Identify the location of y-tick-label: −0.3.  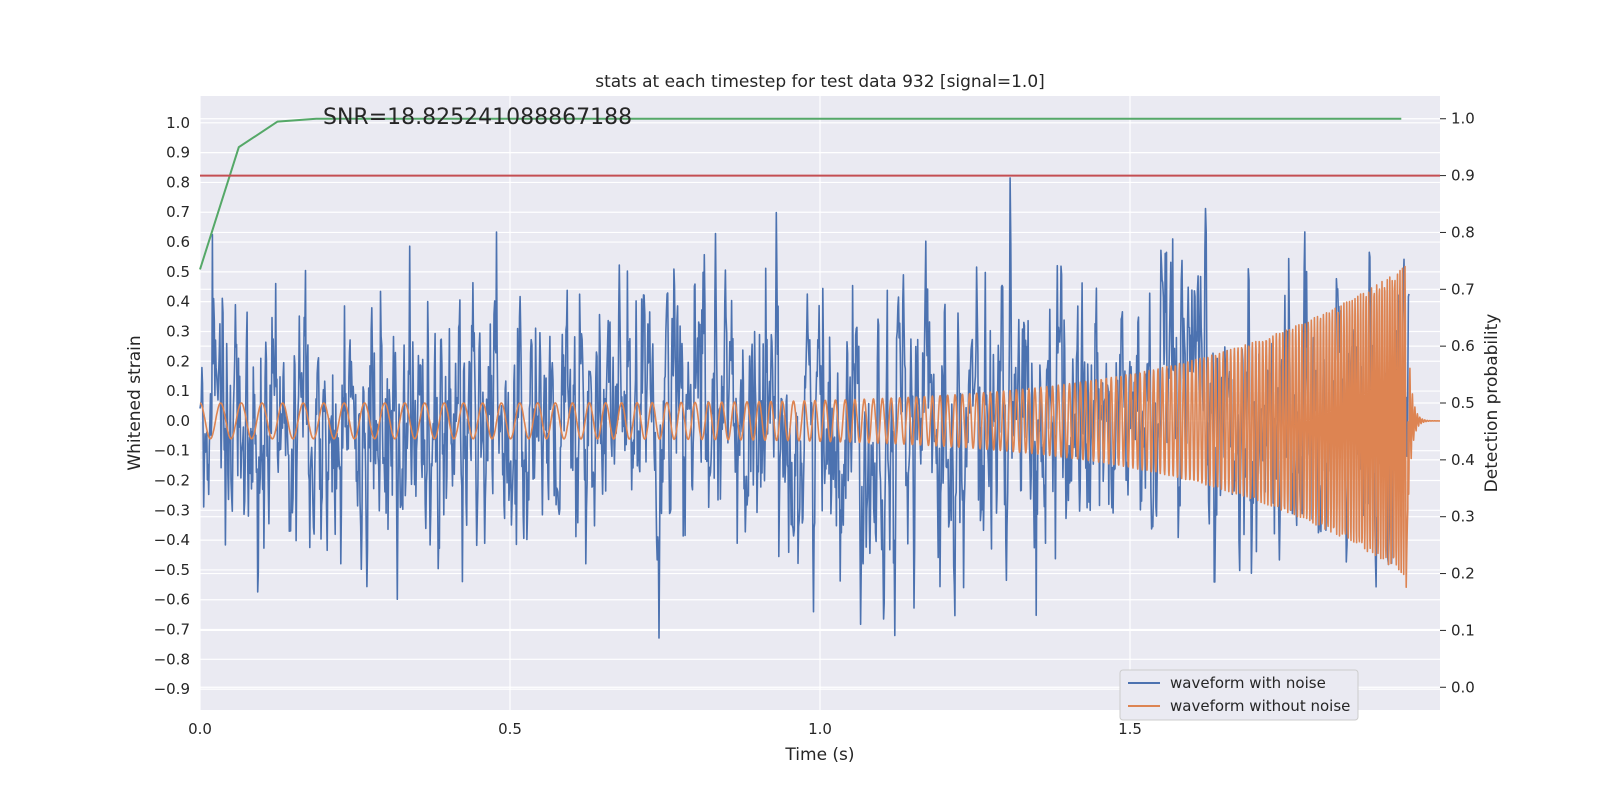
(172, 510).